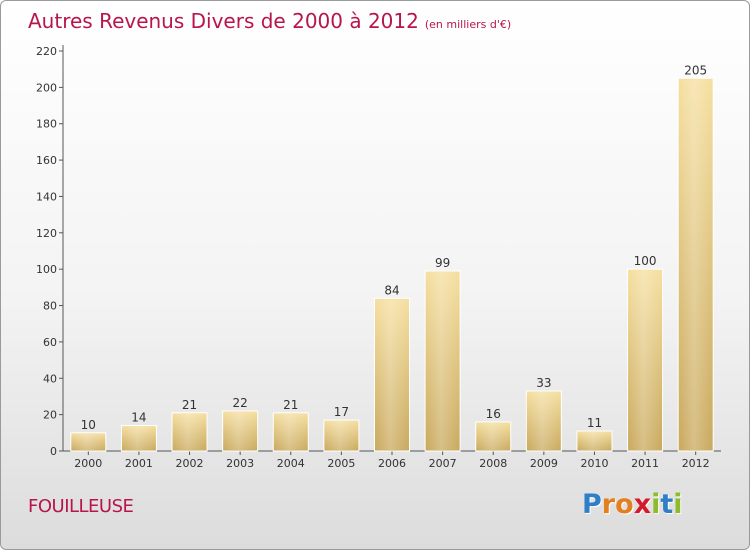 The height and width of the screenshot is (550, 750). Describe the element at coordinates (88, 425) in the screenshot. I see `value-label: 10` at that location.